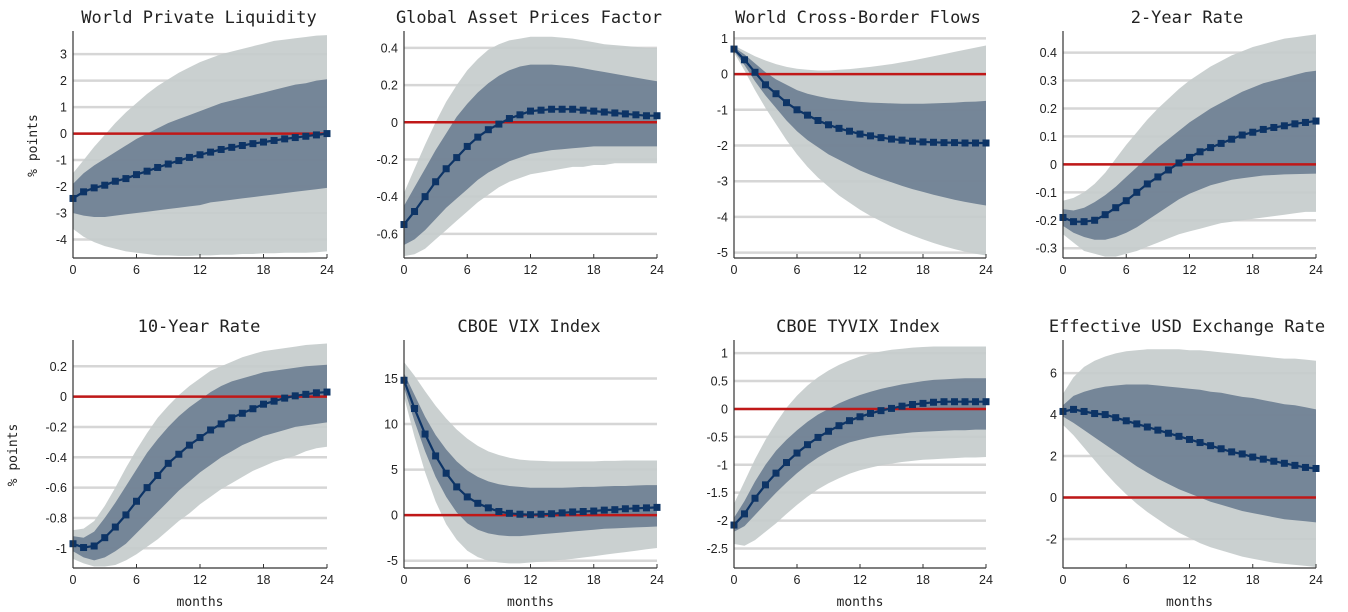 Image resolution: width=1348 pixels, height=612 pixels. I want to click on y-tick-label: -5, so click(392, 561).